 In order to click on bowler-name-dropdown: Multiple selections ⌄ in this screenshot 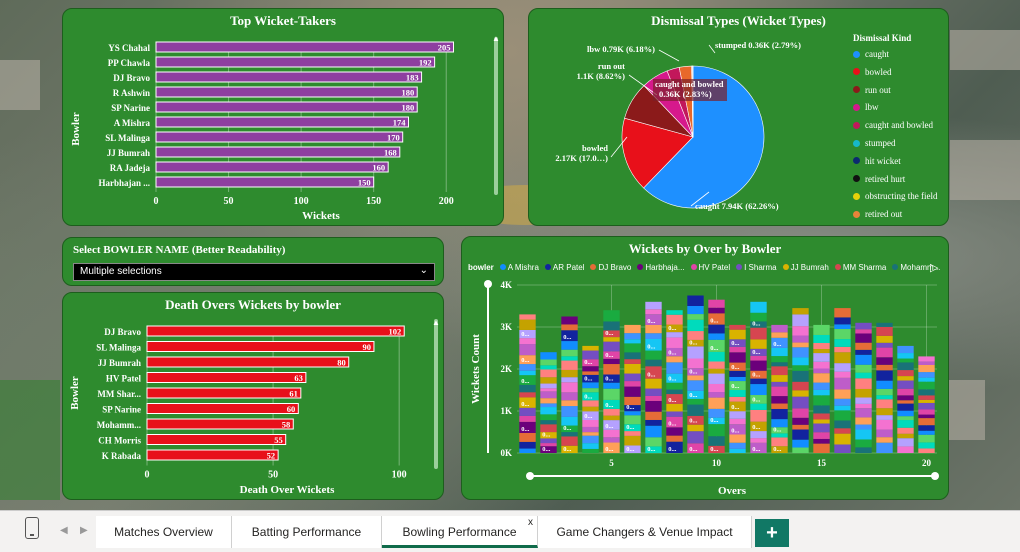, I will do `click(254, 272)`.